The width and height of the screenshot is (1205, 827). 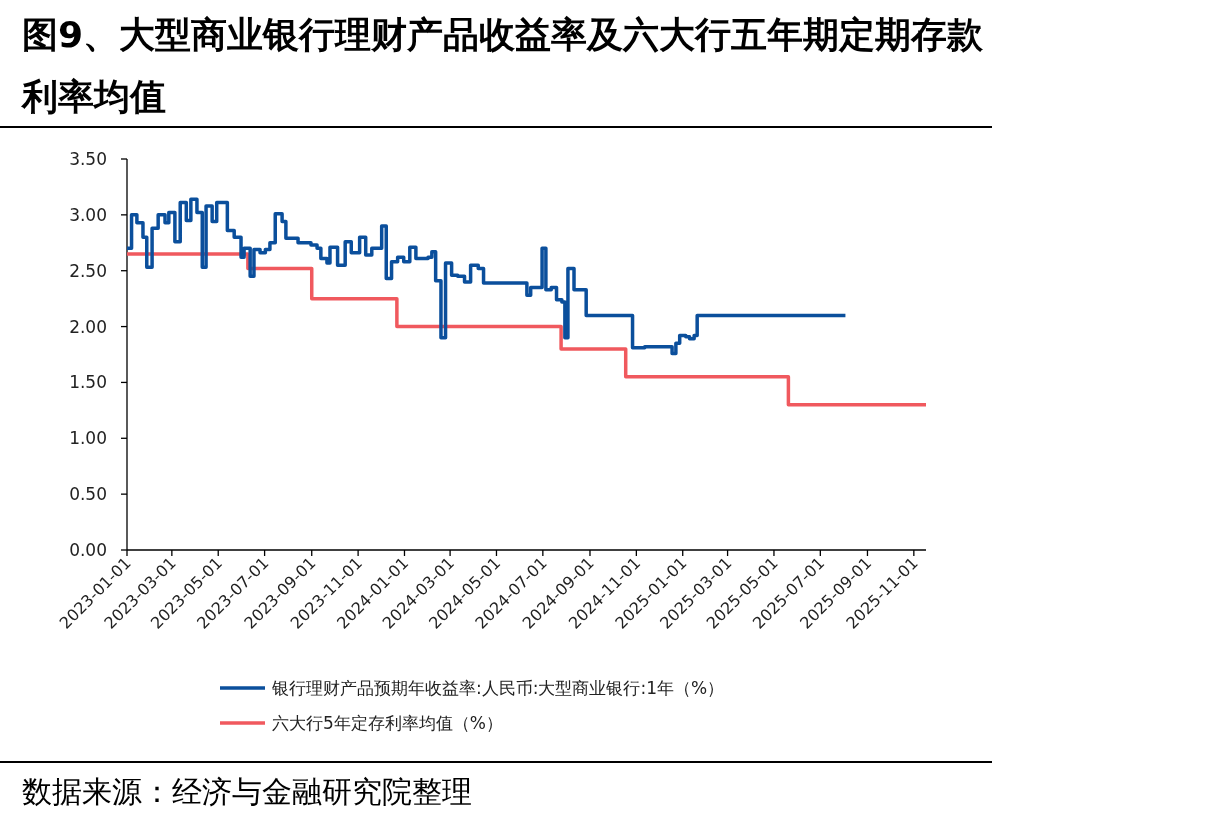 I want to click on chart-title: 图9、大型商业银行理财产品收益率及六大行五年期定期存款利率均值, so click(x=503, y=66).